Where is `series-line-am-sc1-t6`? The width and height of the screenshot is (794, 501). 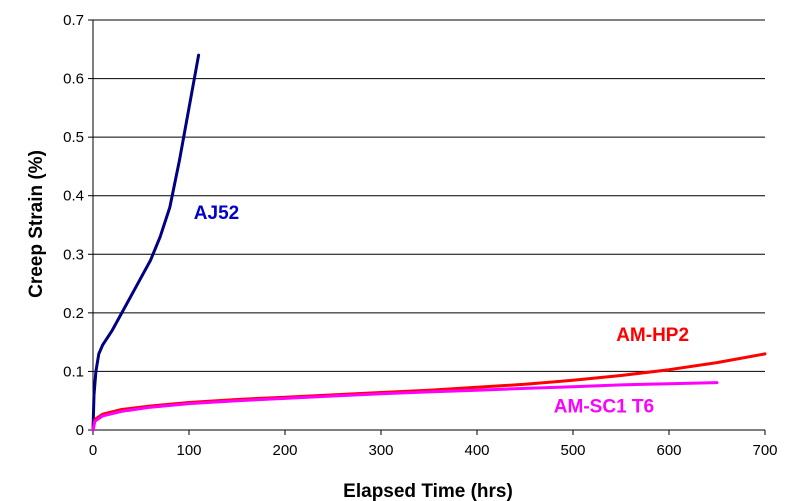 series-line-am-sc1-t6 is located at coordinates (405, 406).